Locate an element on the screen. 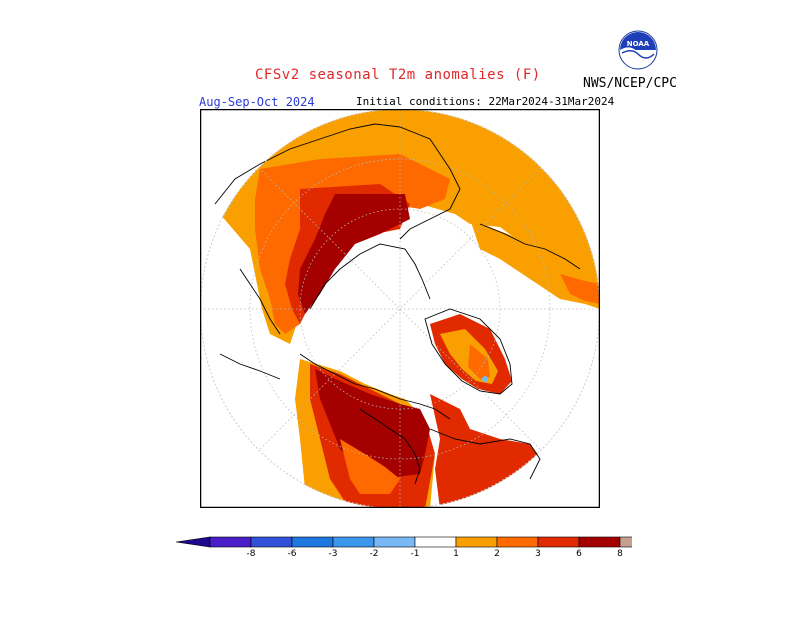 This screenshot has width=800, height=618. anomaly-region-canada-redorange is located at coordinates (370, 466).